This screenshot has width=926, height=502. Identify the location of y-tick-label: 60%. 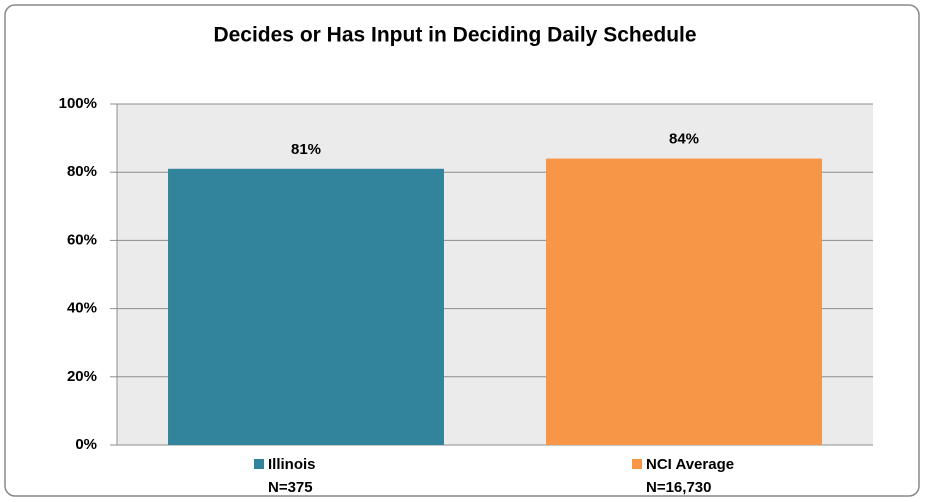
(82, 239).